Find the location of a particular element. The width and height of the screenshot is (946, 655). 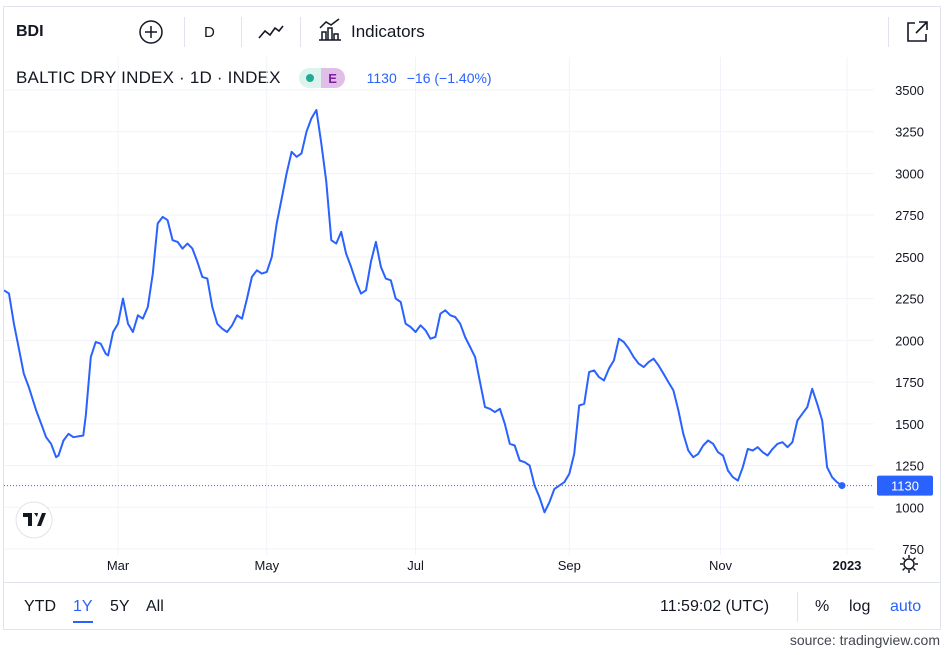

x-tick-label: Jul is located at coordinates (415, 565).